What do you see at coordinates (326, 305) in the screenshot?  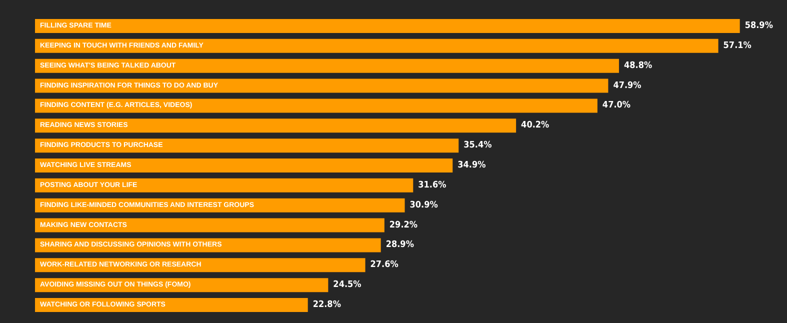 I see `data-label: 22.8%` at bounding box center [326, 305].